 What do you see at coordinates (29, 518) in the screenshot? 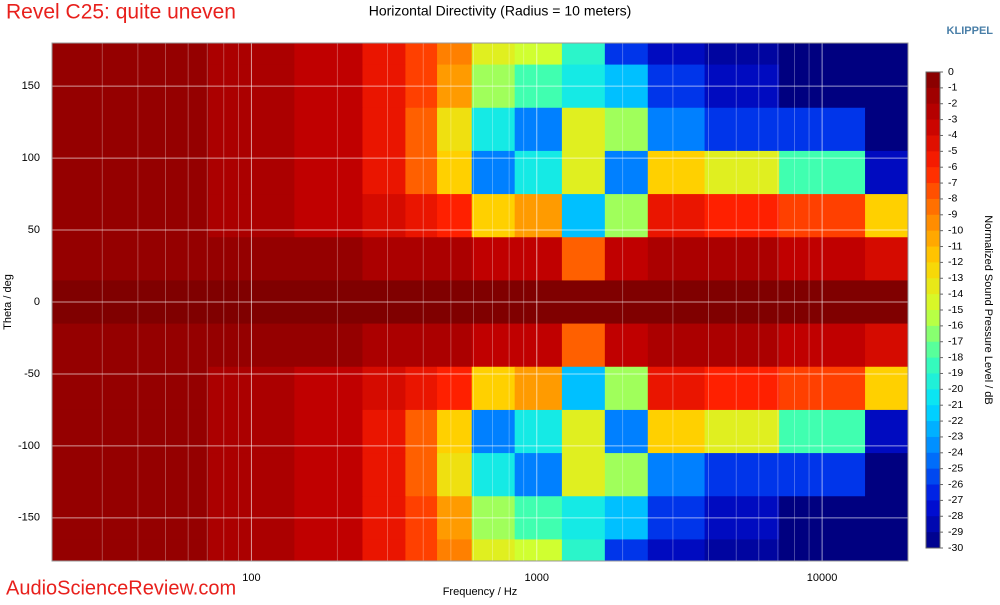
I see `y-tick-label: -150` at bounding box center [29, 518].